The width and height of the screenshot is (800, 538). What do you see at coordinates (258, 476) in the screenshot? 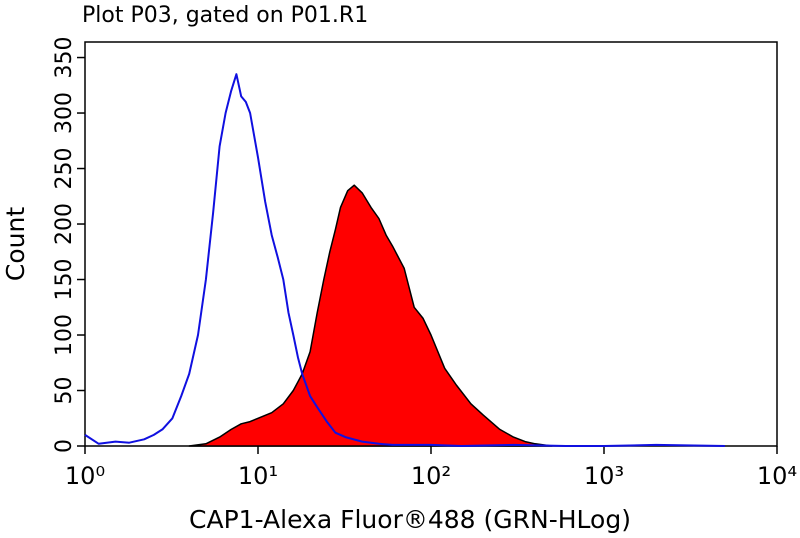
I see `x-tick-label: 10¹` at bounding box center [258, 476].